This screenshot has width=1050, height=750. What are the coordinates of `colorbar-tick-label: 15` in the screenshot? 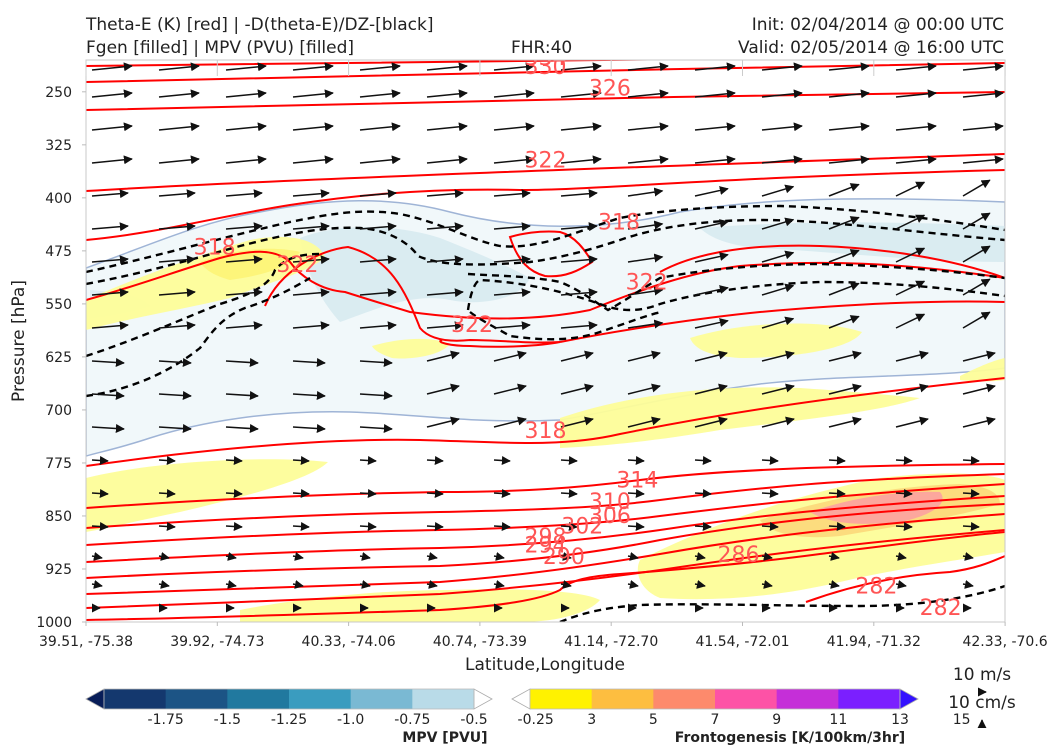 It's located at (962, 720).